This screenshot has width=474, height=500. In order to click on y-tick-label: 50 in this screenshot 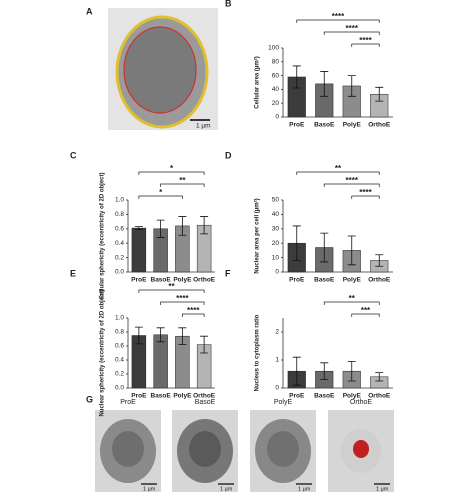, I will do `click(276, 200)`.